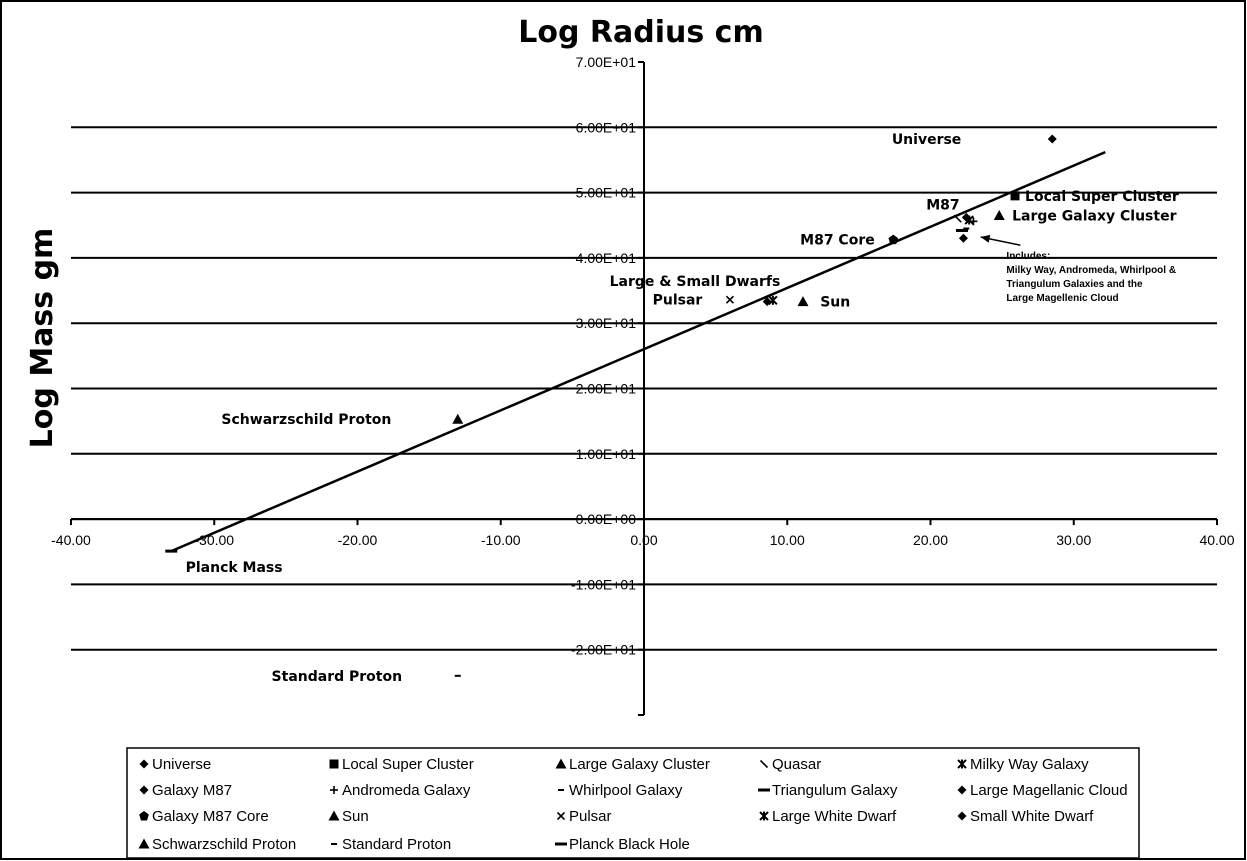 The image size is (1247, 861). What do you see at coordinates (358, 540) in the screenshot?
I see `x-tick-label: -20.00` at bounding box center [358, 540].